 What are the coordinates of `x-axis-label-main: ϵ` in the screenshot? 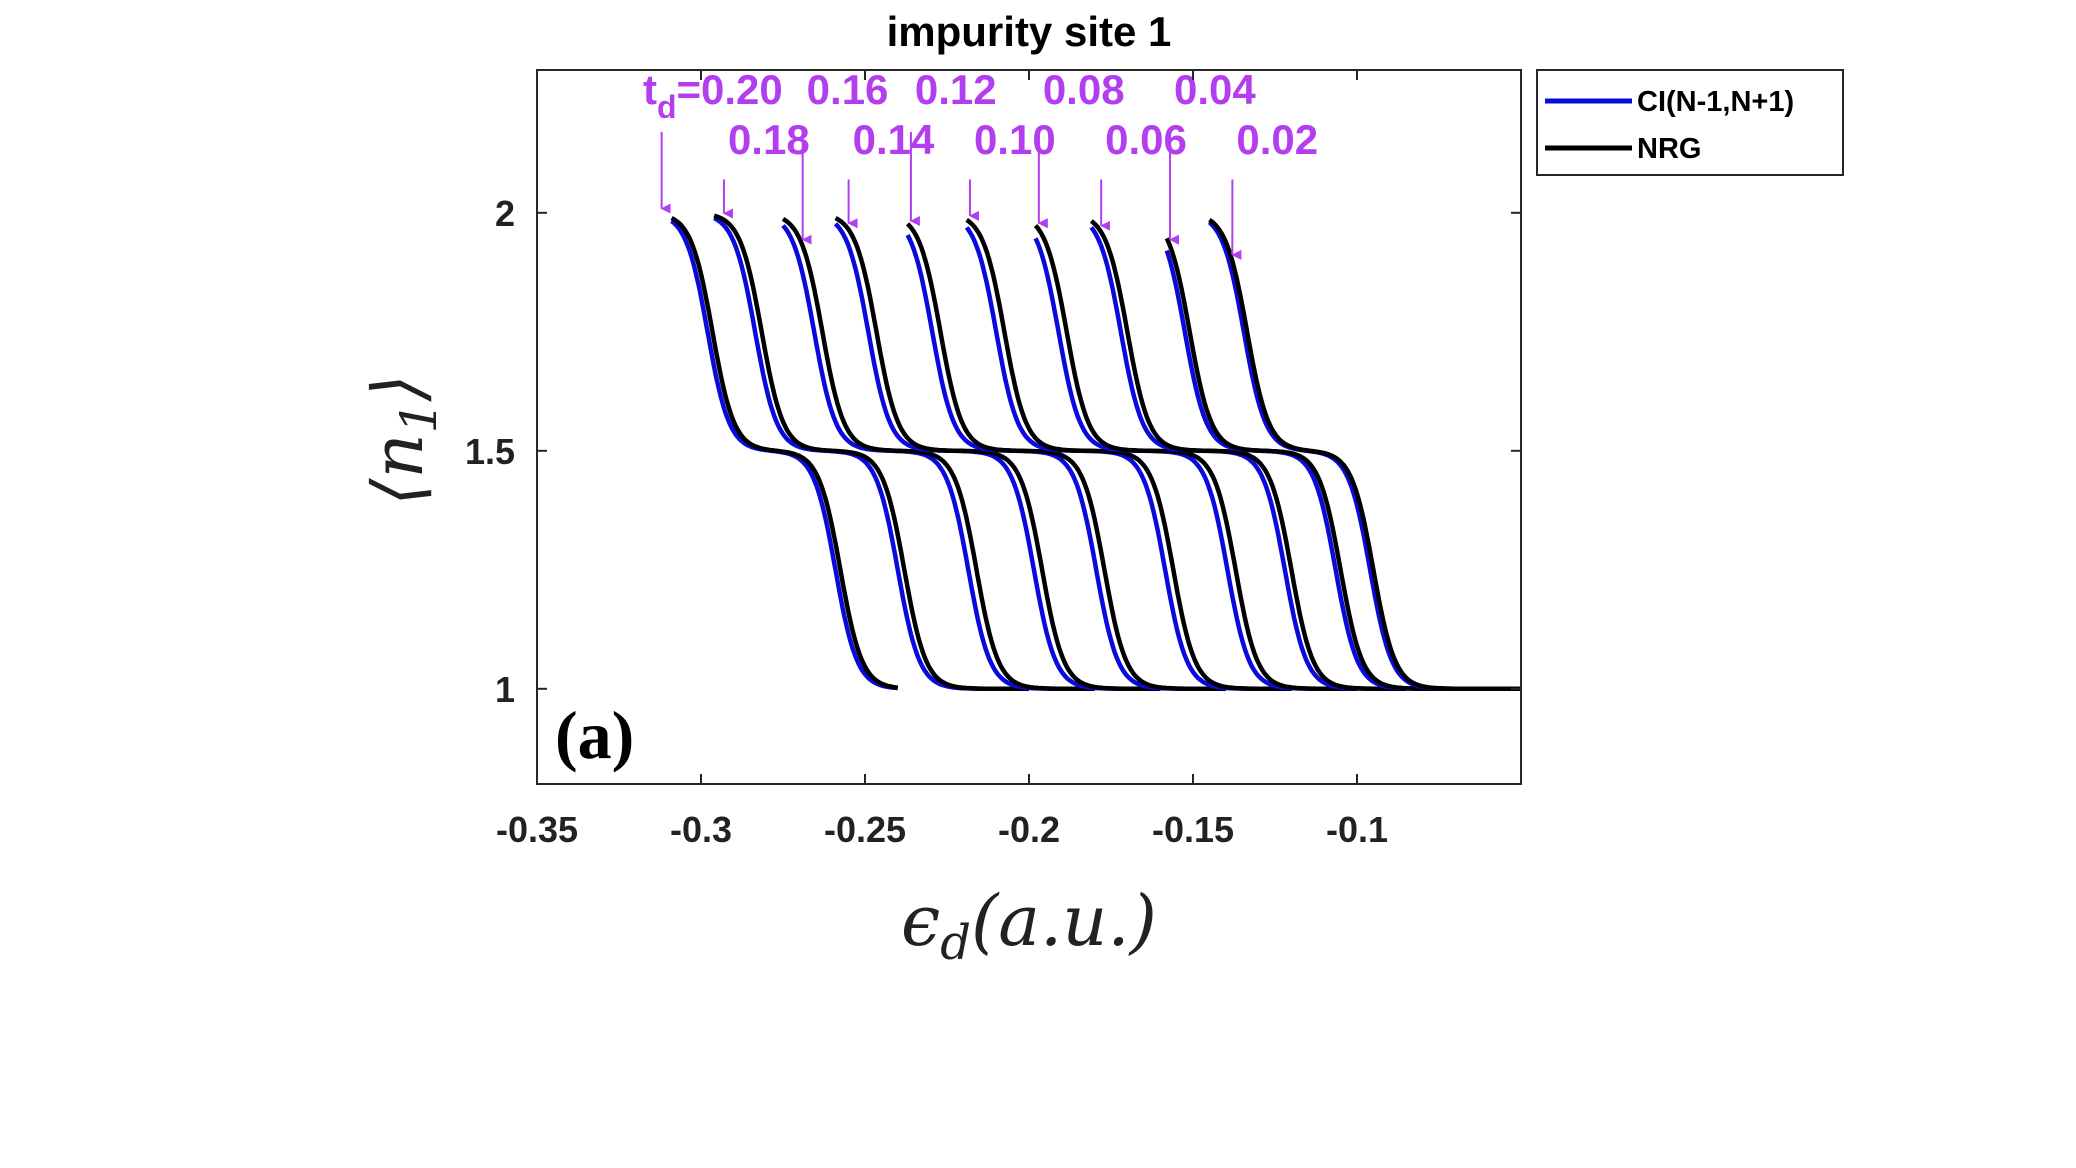 It's located at (920, 921).